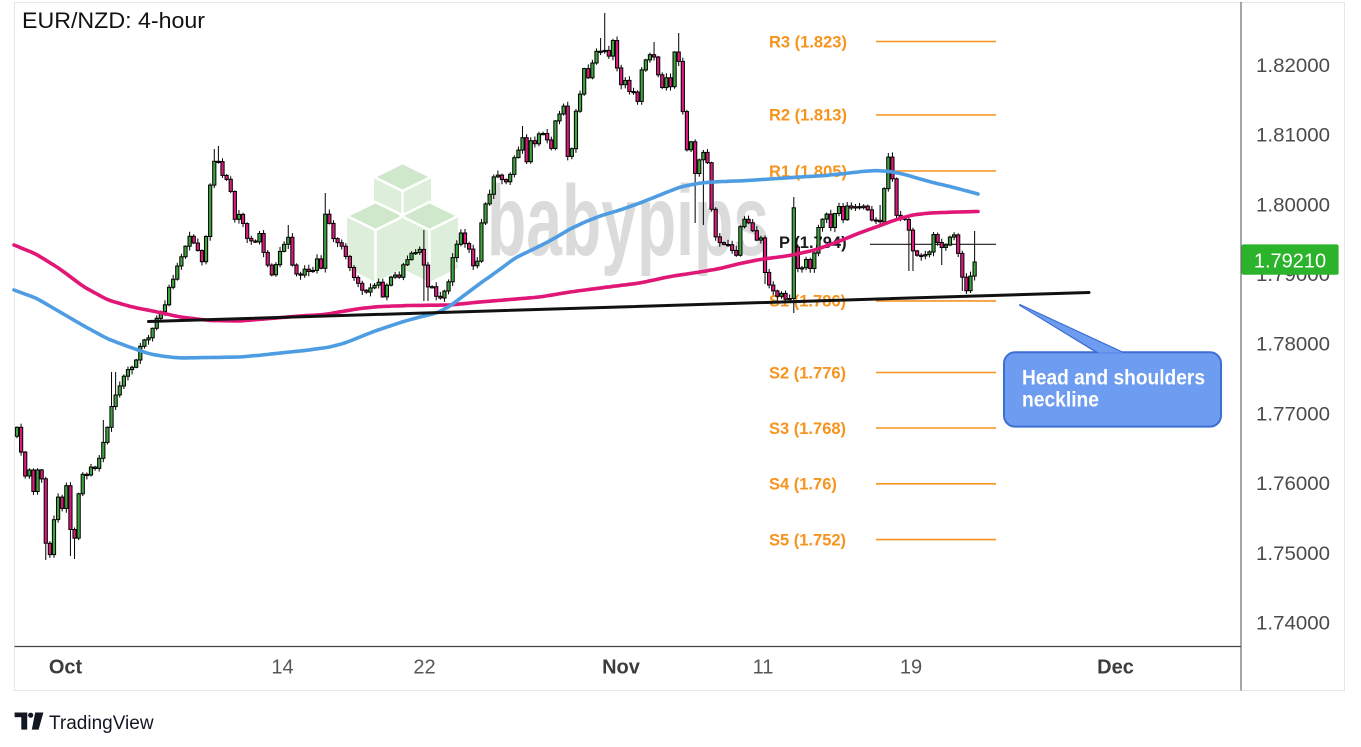  Describe the element at coordinates (1293, 66) in the screenshot. I see `svg-text: 1.82000` at that location.